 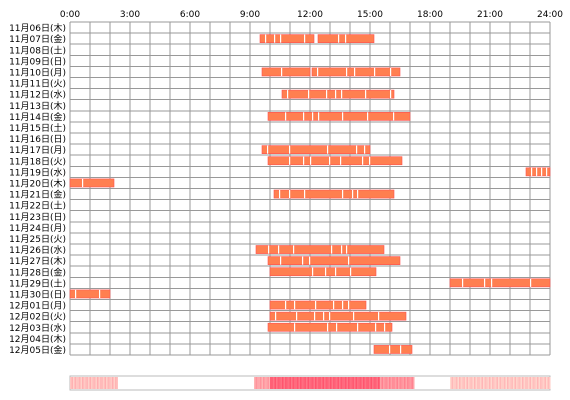 What do you see at coordinates (70, 15) in the screenshot?
I see `x-tick-label: 0:00` at bounding box center [70, 15].